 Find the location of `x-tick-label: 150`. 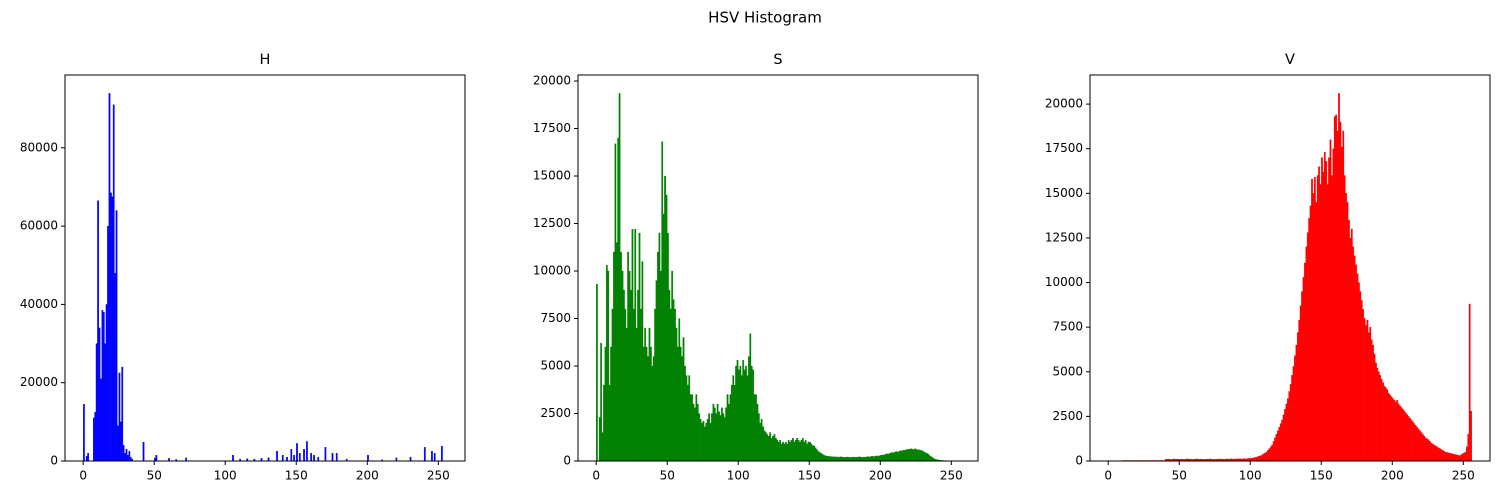

x-tick-label: 150 is located at coordinates (809, 476).